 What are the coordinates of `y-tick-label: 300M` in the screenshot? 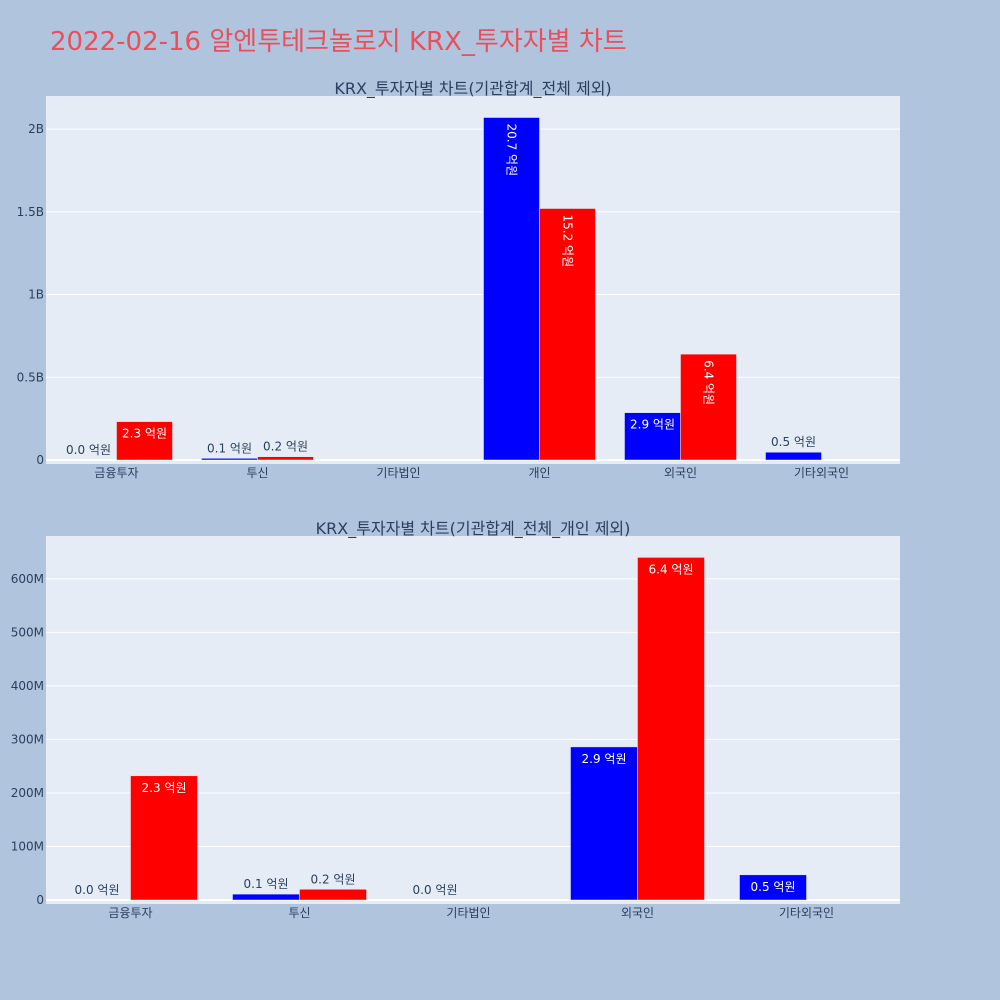 It's located at (27, 739).